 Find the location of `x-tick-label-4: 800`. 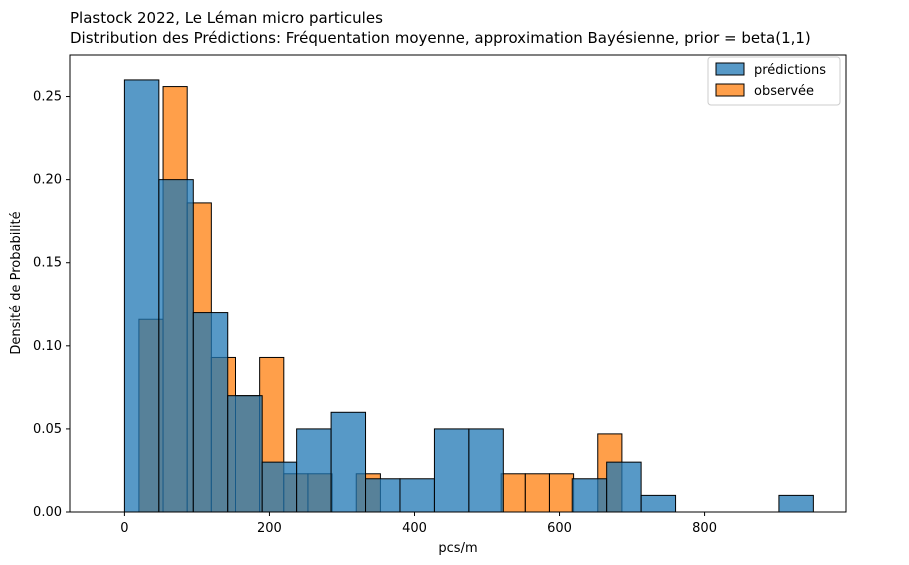

x-tick-label-4: 800 is located at coordinates (704, 528).